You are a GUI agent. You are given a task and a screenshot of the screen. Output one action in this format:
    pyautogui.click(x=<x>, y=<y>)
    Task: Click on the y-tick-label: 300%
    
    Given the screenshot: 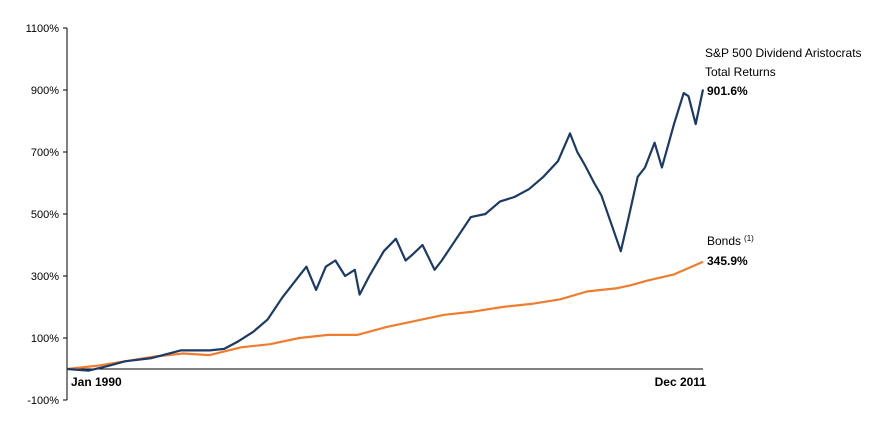 What is the action you would take?
    pyautogui.click(x=45, y=277)
    